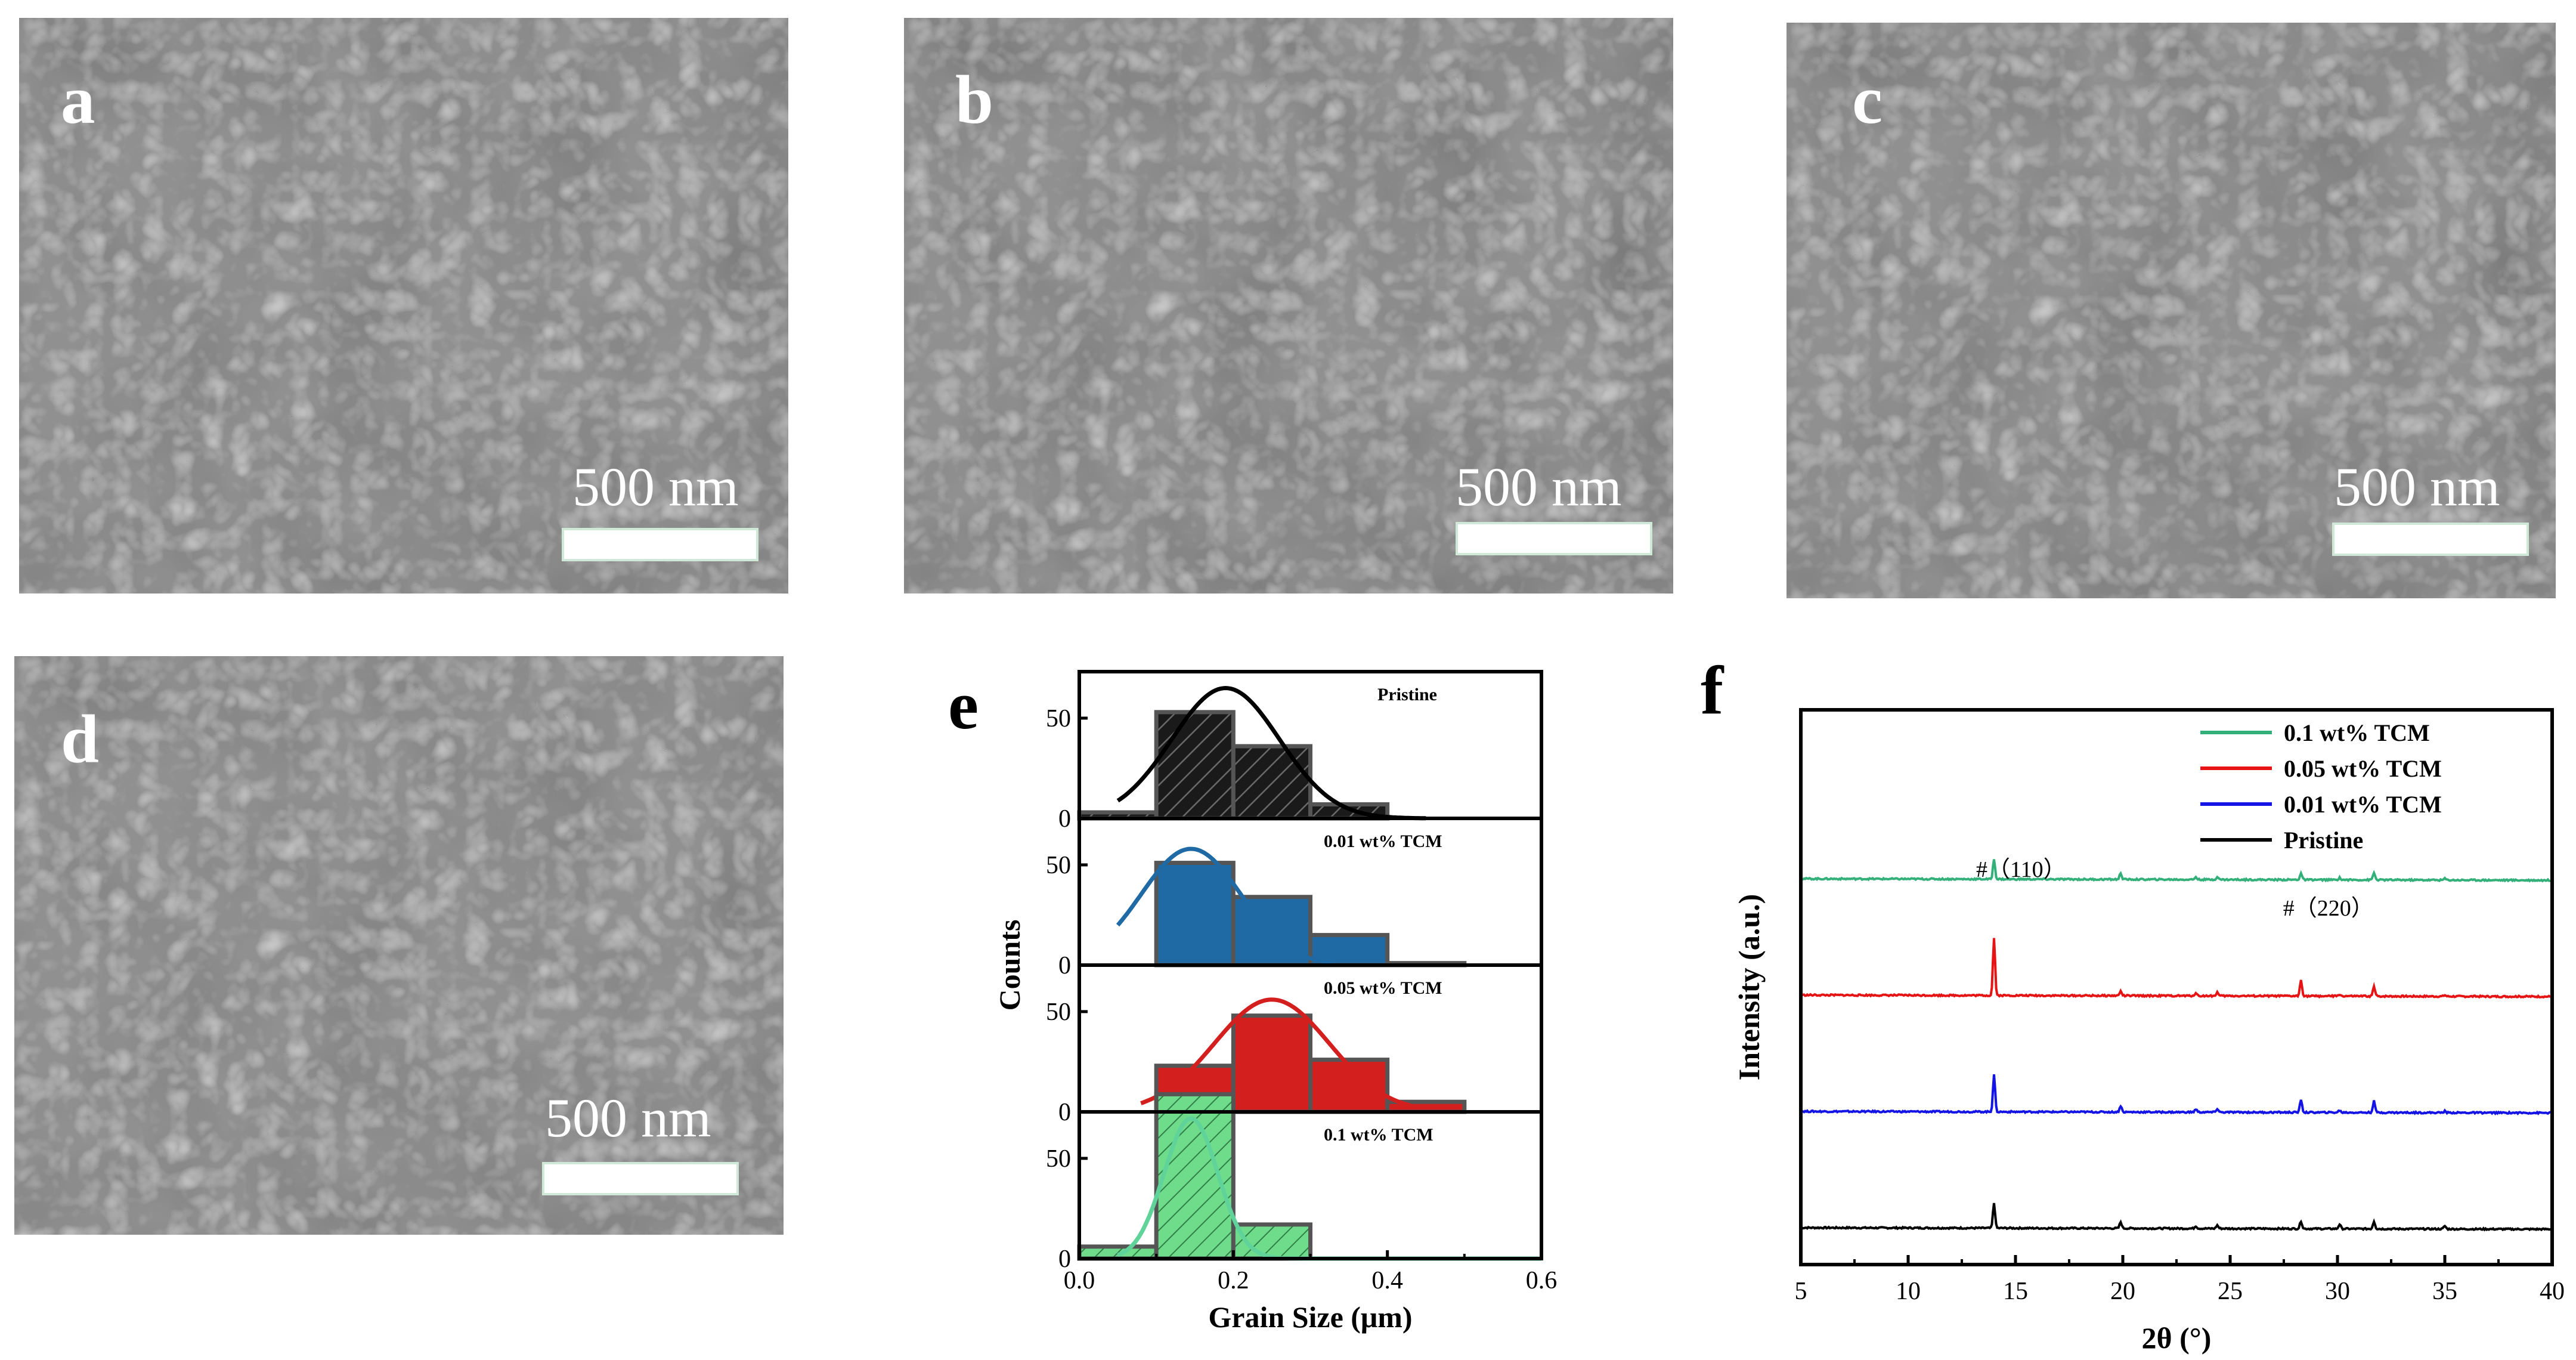 This screenshot has height=1360, width=2576. I want to click on histogram-panel: 0 50 0.1 wt% TCM, so click(1295, 1182).